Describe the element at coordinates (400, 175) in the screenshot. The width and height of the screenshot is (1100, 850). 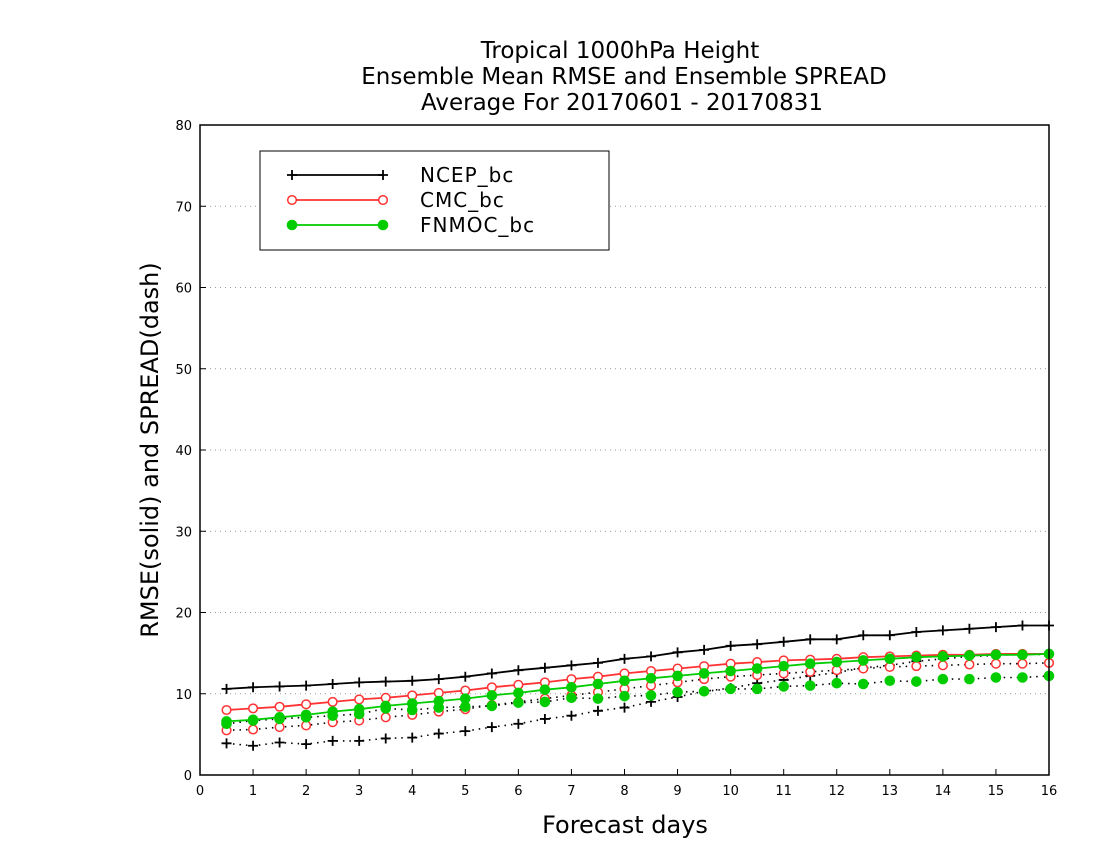
I see `legend-entry-ncep-bc: NCEP_bc` at that location.